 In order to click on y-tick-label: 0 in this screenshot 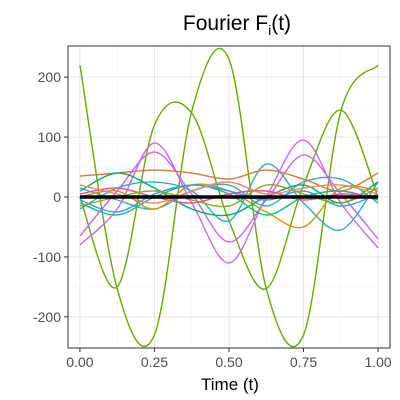, I will do `click(57, 197)`.